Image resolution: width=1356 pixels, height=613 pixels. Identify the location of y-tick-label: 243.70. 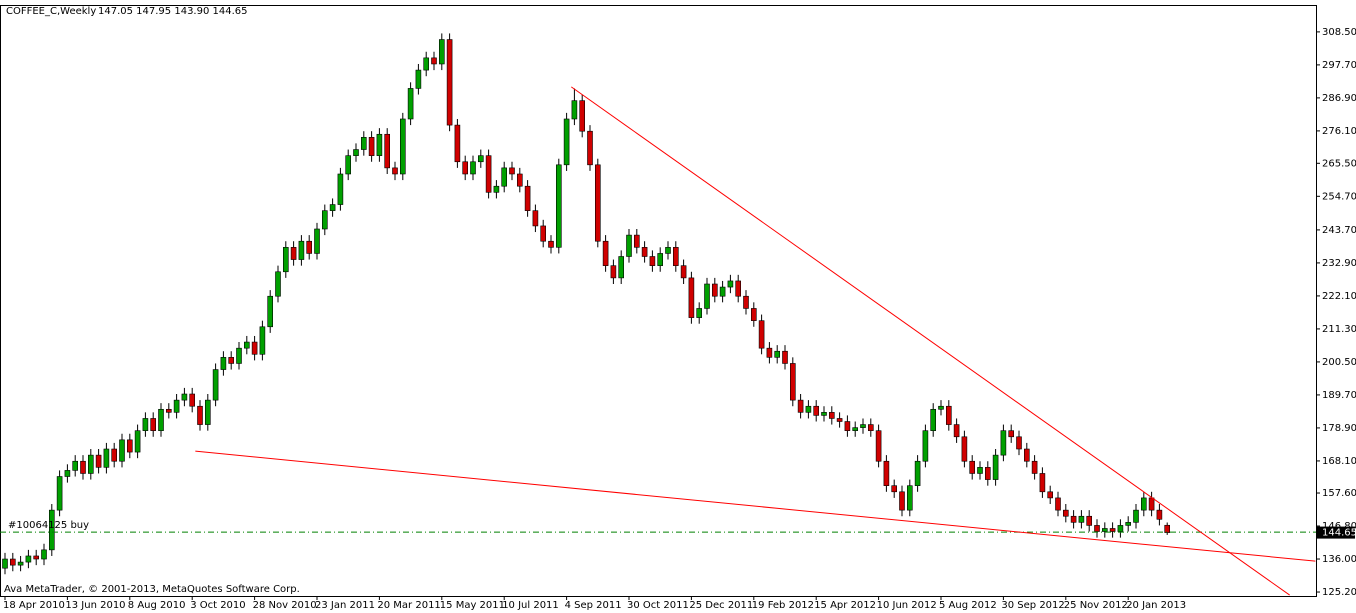
(1339, 230).